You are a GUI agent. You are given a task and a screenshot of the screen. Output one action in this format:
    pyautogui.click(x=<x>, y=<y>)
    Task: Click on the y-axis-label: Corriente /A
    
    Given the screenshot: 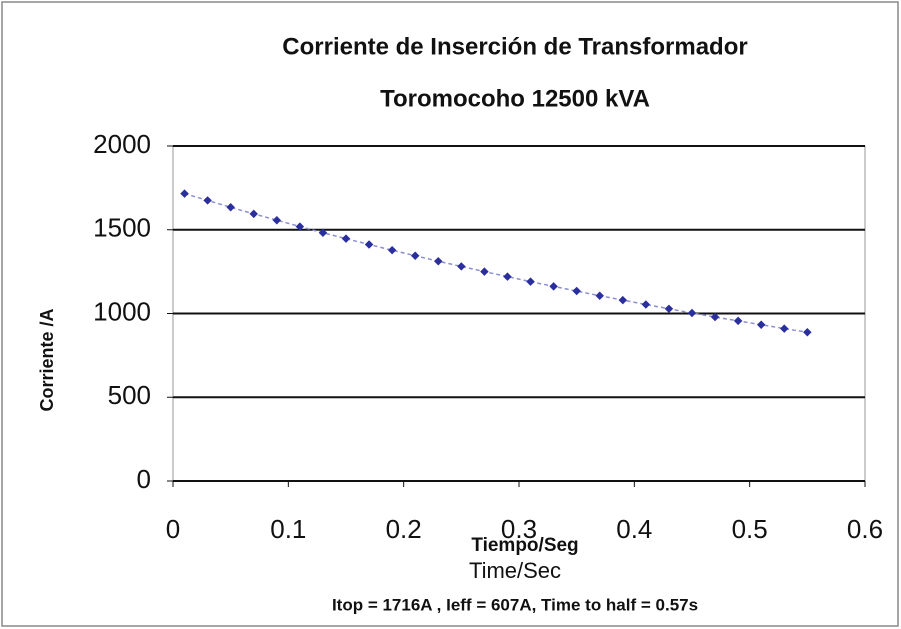 What is the action you would take?
    pyautogui.click(x=47, y=359)
    